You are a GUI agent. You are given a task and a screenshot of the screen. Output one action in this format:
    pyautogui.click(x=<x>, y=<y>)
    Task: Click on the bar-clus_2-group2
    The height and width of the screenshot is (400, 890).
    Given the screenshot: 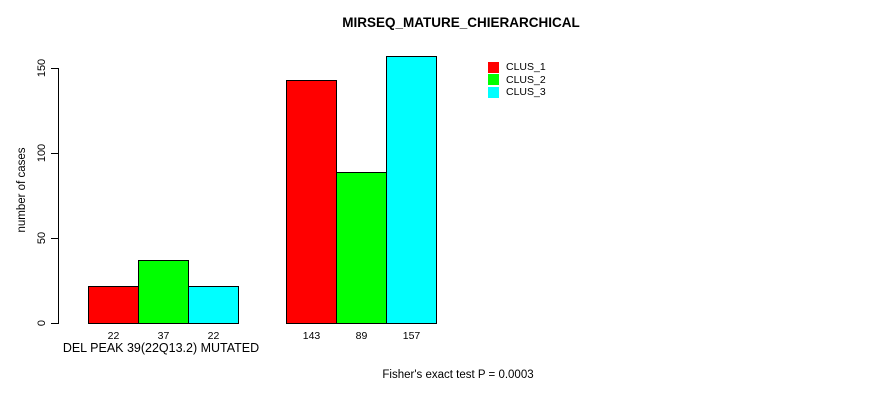 What is the action you would take?
    pyautogui.click(x=361, y=247)
    